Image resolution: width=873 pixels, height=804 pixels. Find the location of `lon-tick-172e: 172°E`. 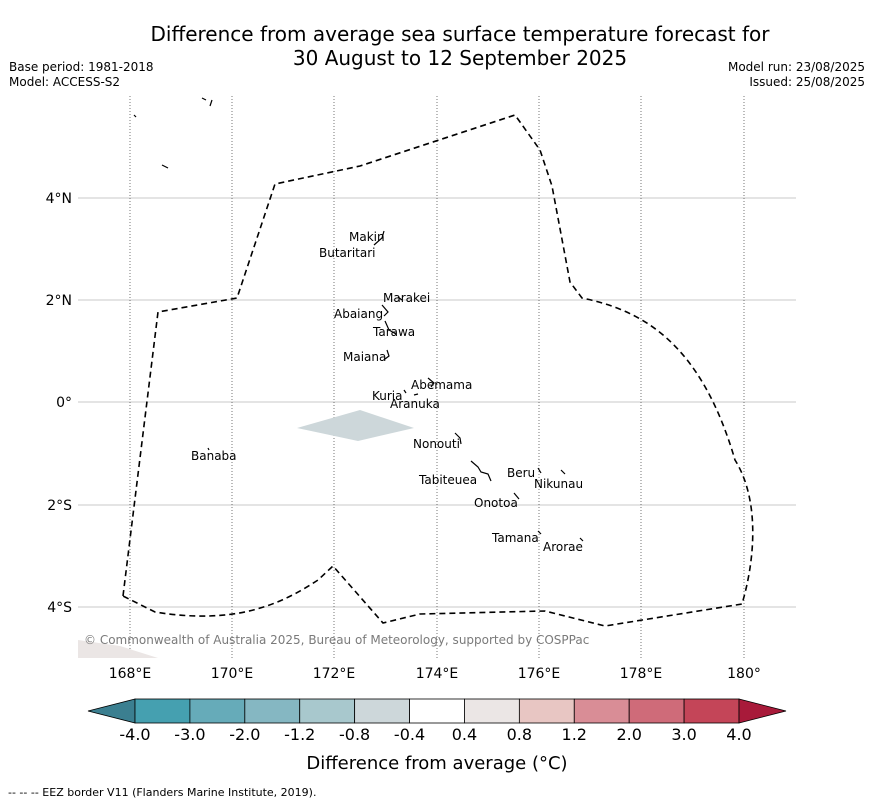

lon-tick-172e: 172°E is located at coordinates (334, 674).